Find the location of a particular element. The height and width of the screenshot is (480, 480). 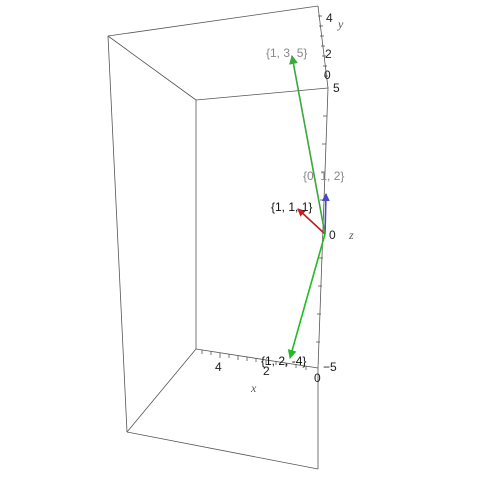

z-tick-label: 0 is located at coordinates (332, 235).